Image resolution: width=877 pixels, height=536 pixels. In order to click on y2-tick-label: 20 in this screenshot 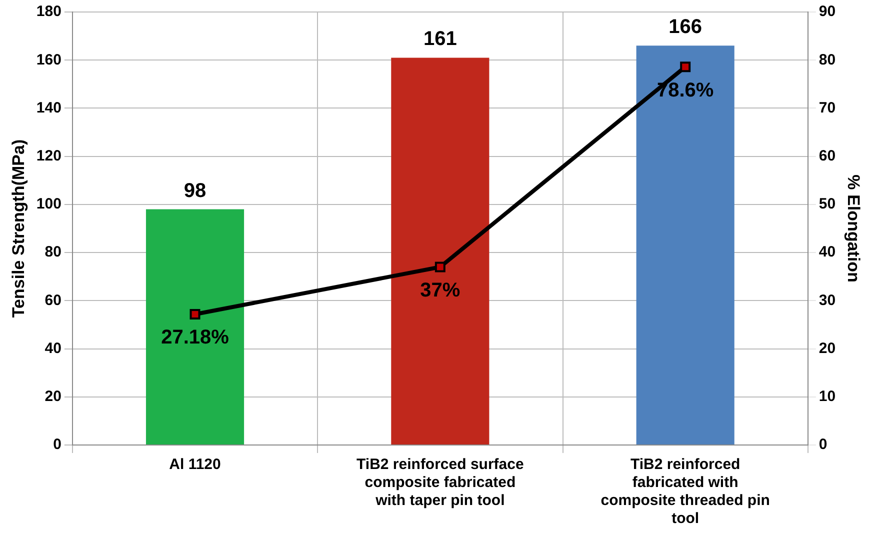, I will do `click(827, 348)`.